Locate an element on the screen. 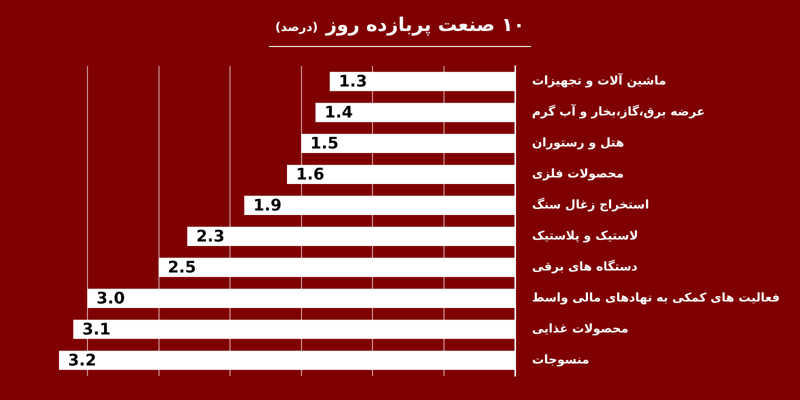 Image resolution: width=800 pixels, height=400 pixels. data-label: 3.0 is located at coordinates (110, 298).